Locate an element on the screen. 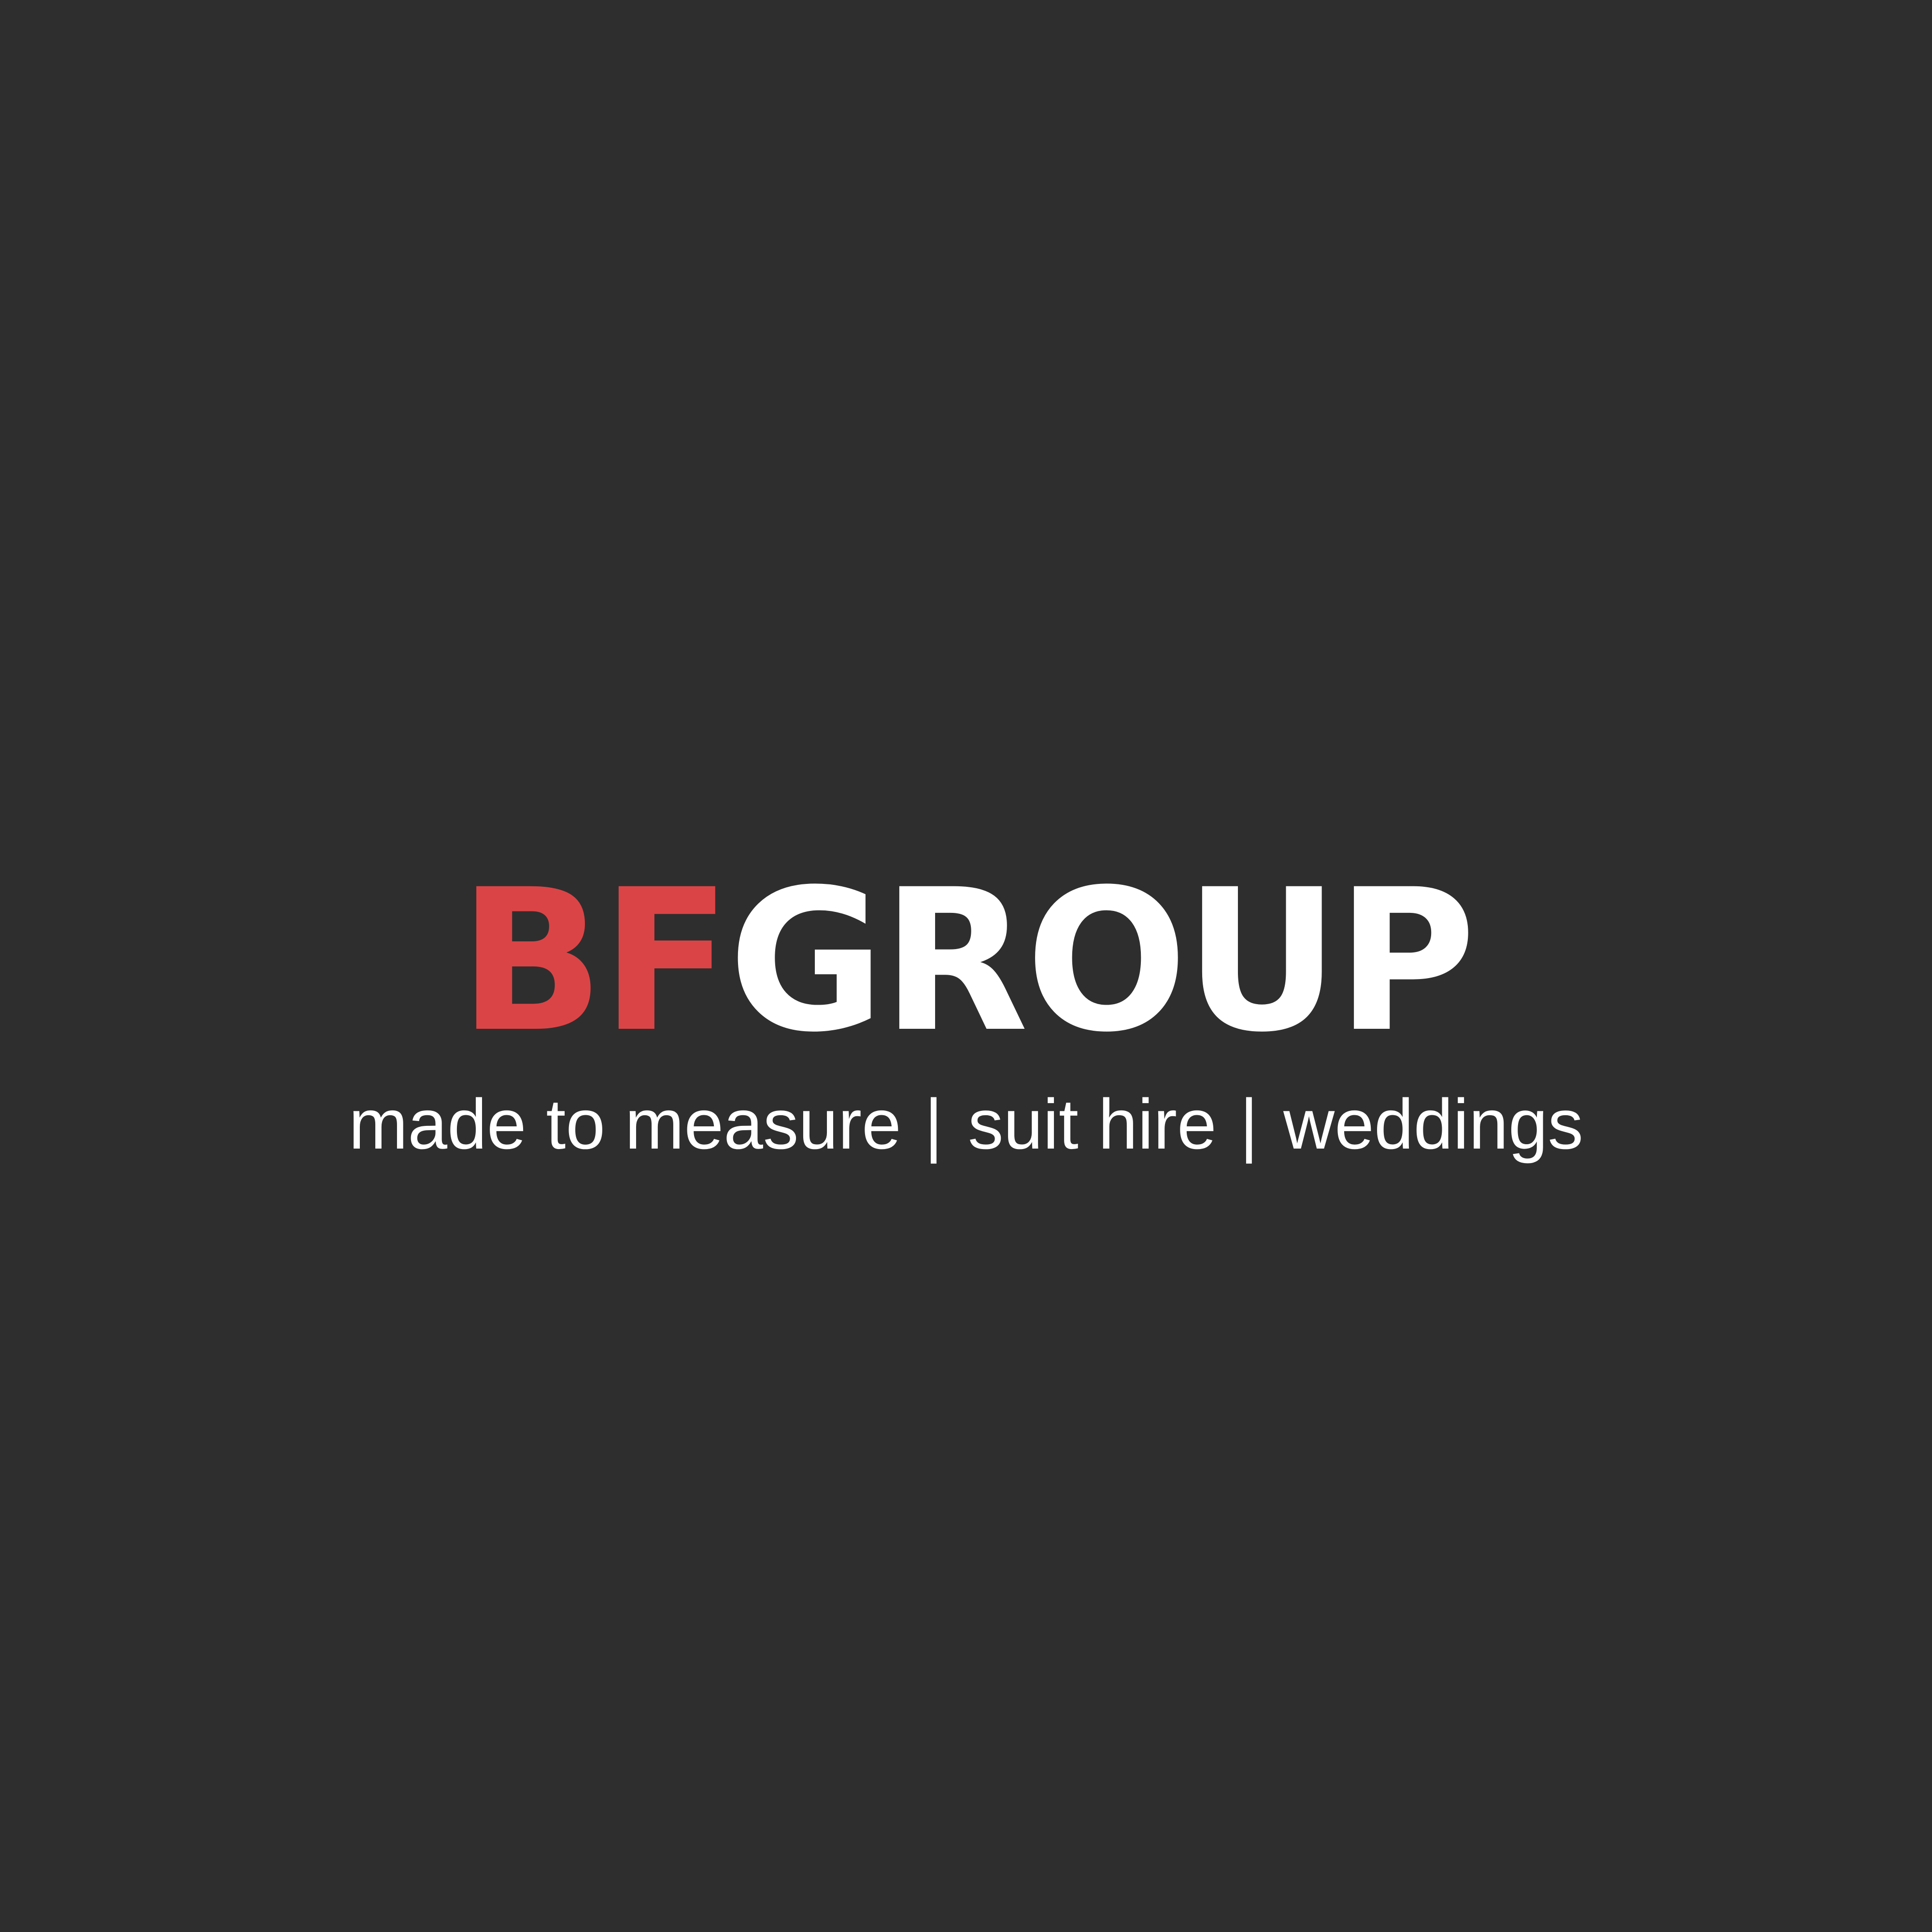 This screenshot has width=1932, height=1932. tagline-item-weddings: weddings is located at coordinates (1433, 1124).